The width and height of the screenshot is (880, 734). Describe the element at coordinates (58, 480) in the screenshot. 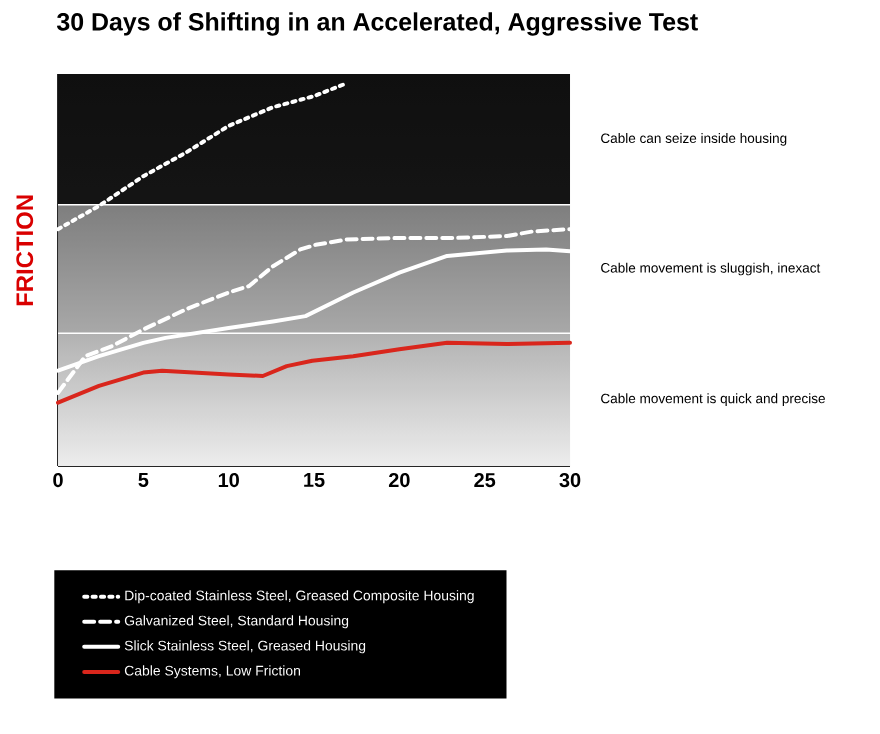

I see `x-tick-label: 0` at that location.